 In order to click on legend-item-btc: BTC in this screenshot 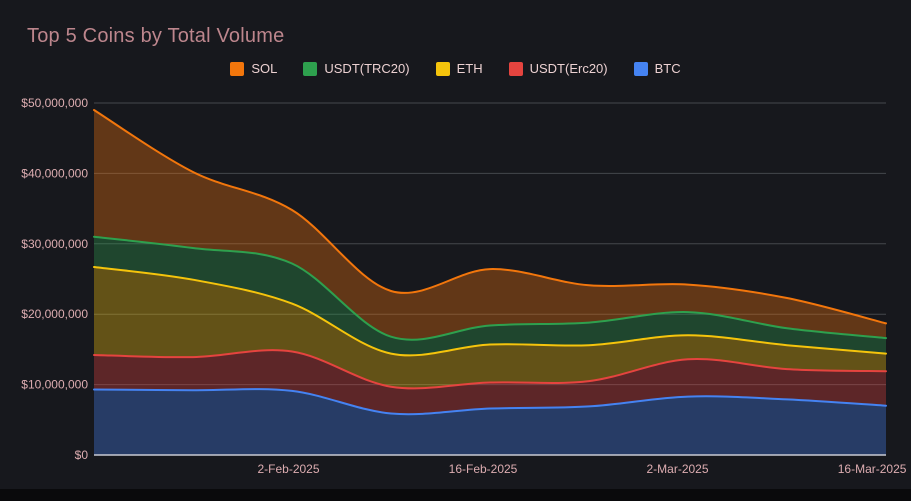, I will do `click(657, 68)`.